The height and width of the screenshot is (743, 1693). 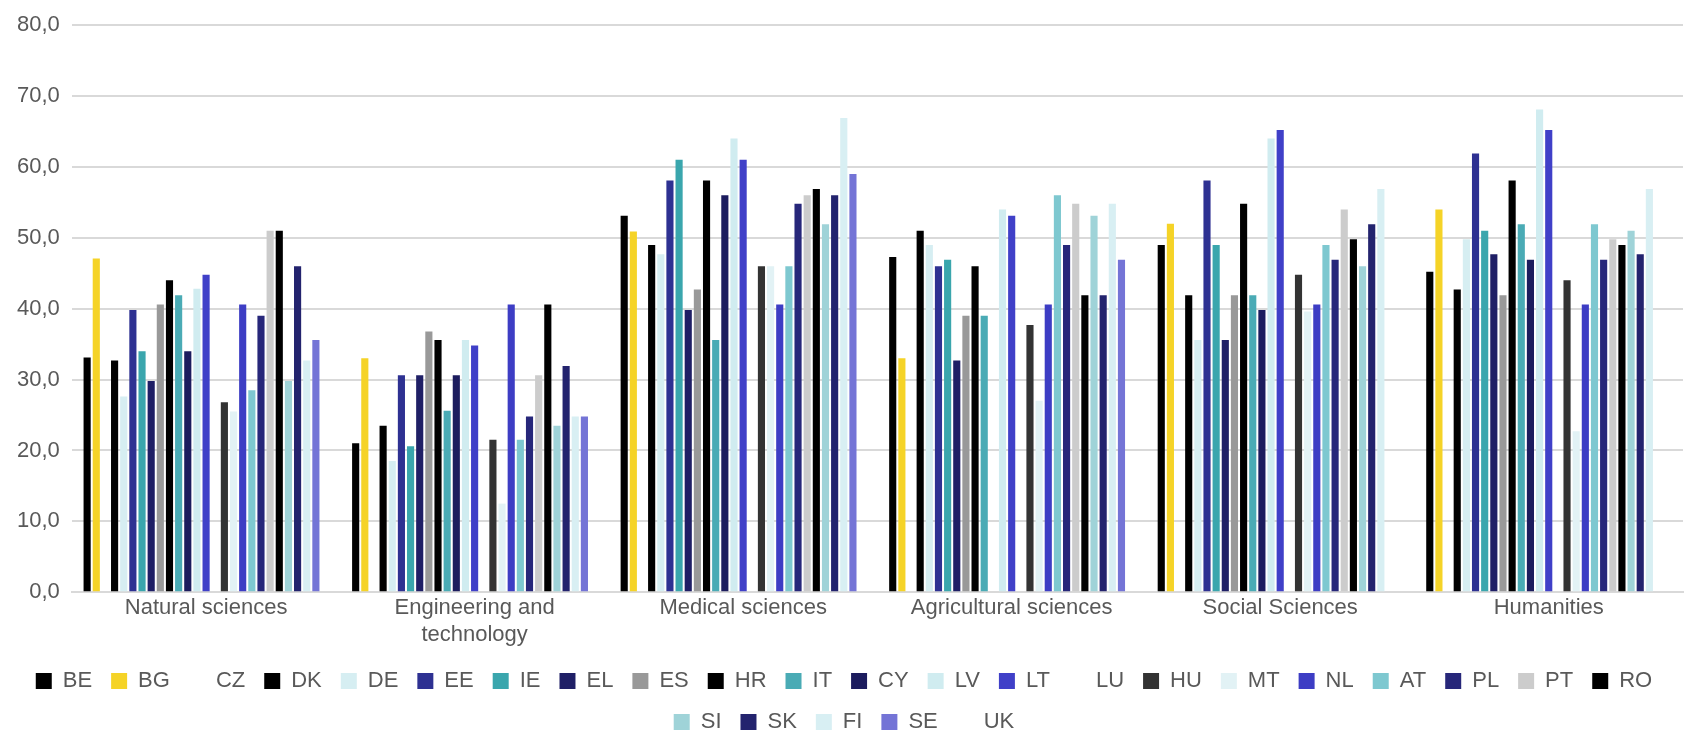 What do you see at coordinates (1636, 680) in the screenshot?
I see `legend-label: RO` at bounding box center [1636, 680].